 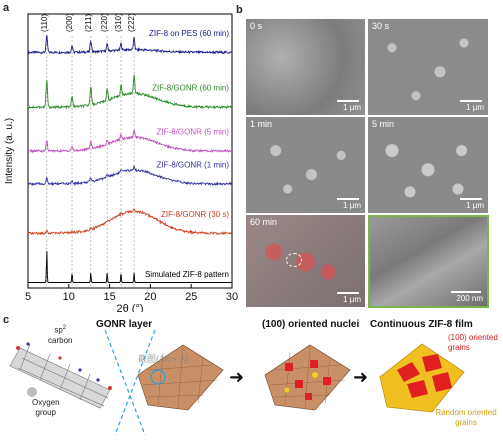 What do you see at coordinates (69, 22) in the screenshot?
I see `peak-label: (200)` at bounding box center [69, 22].